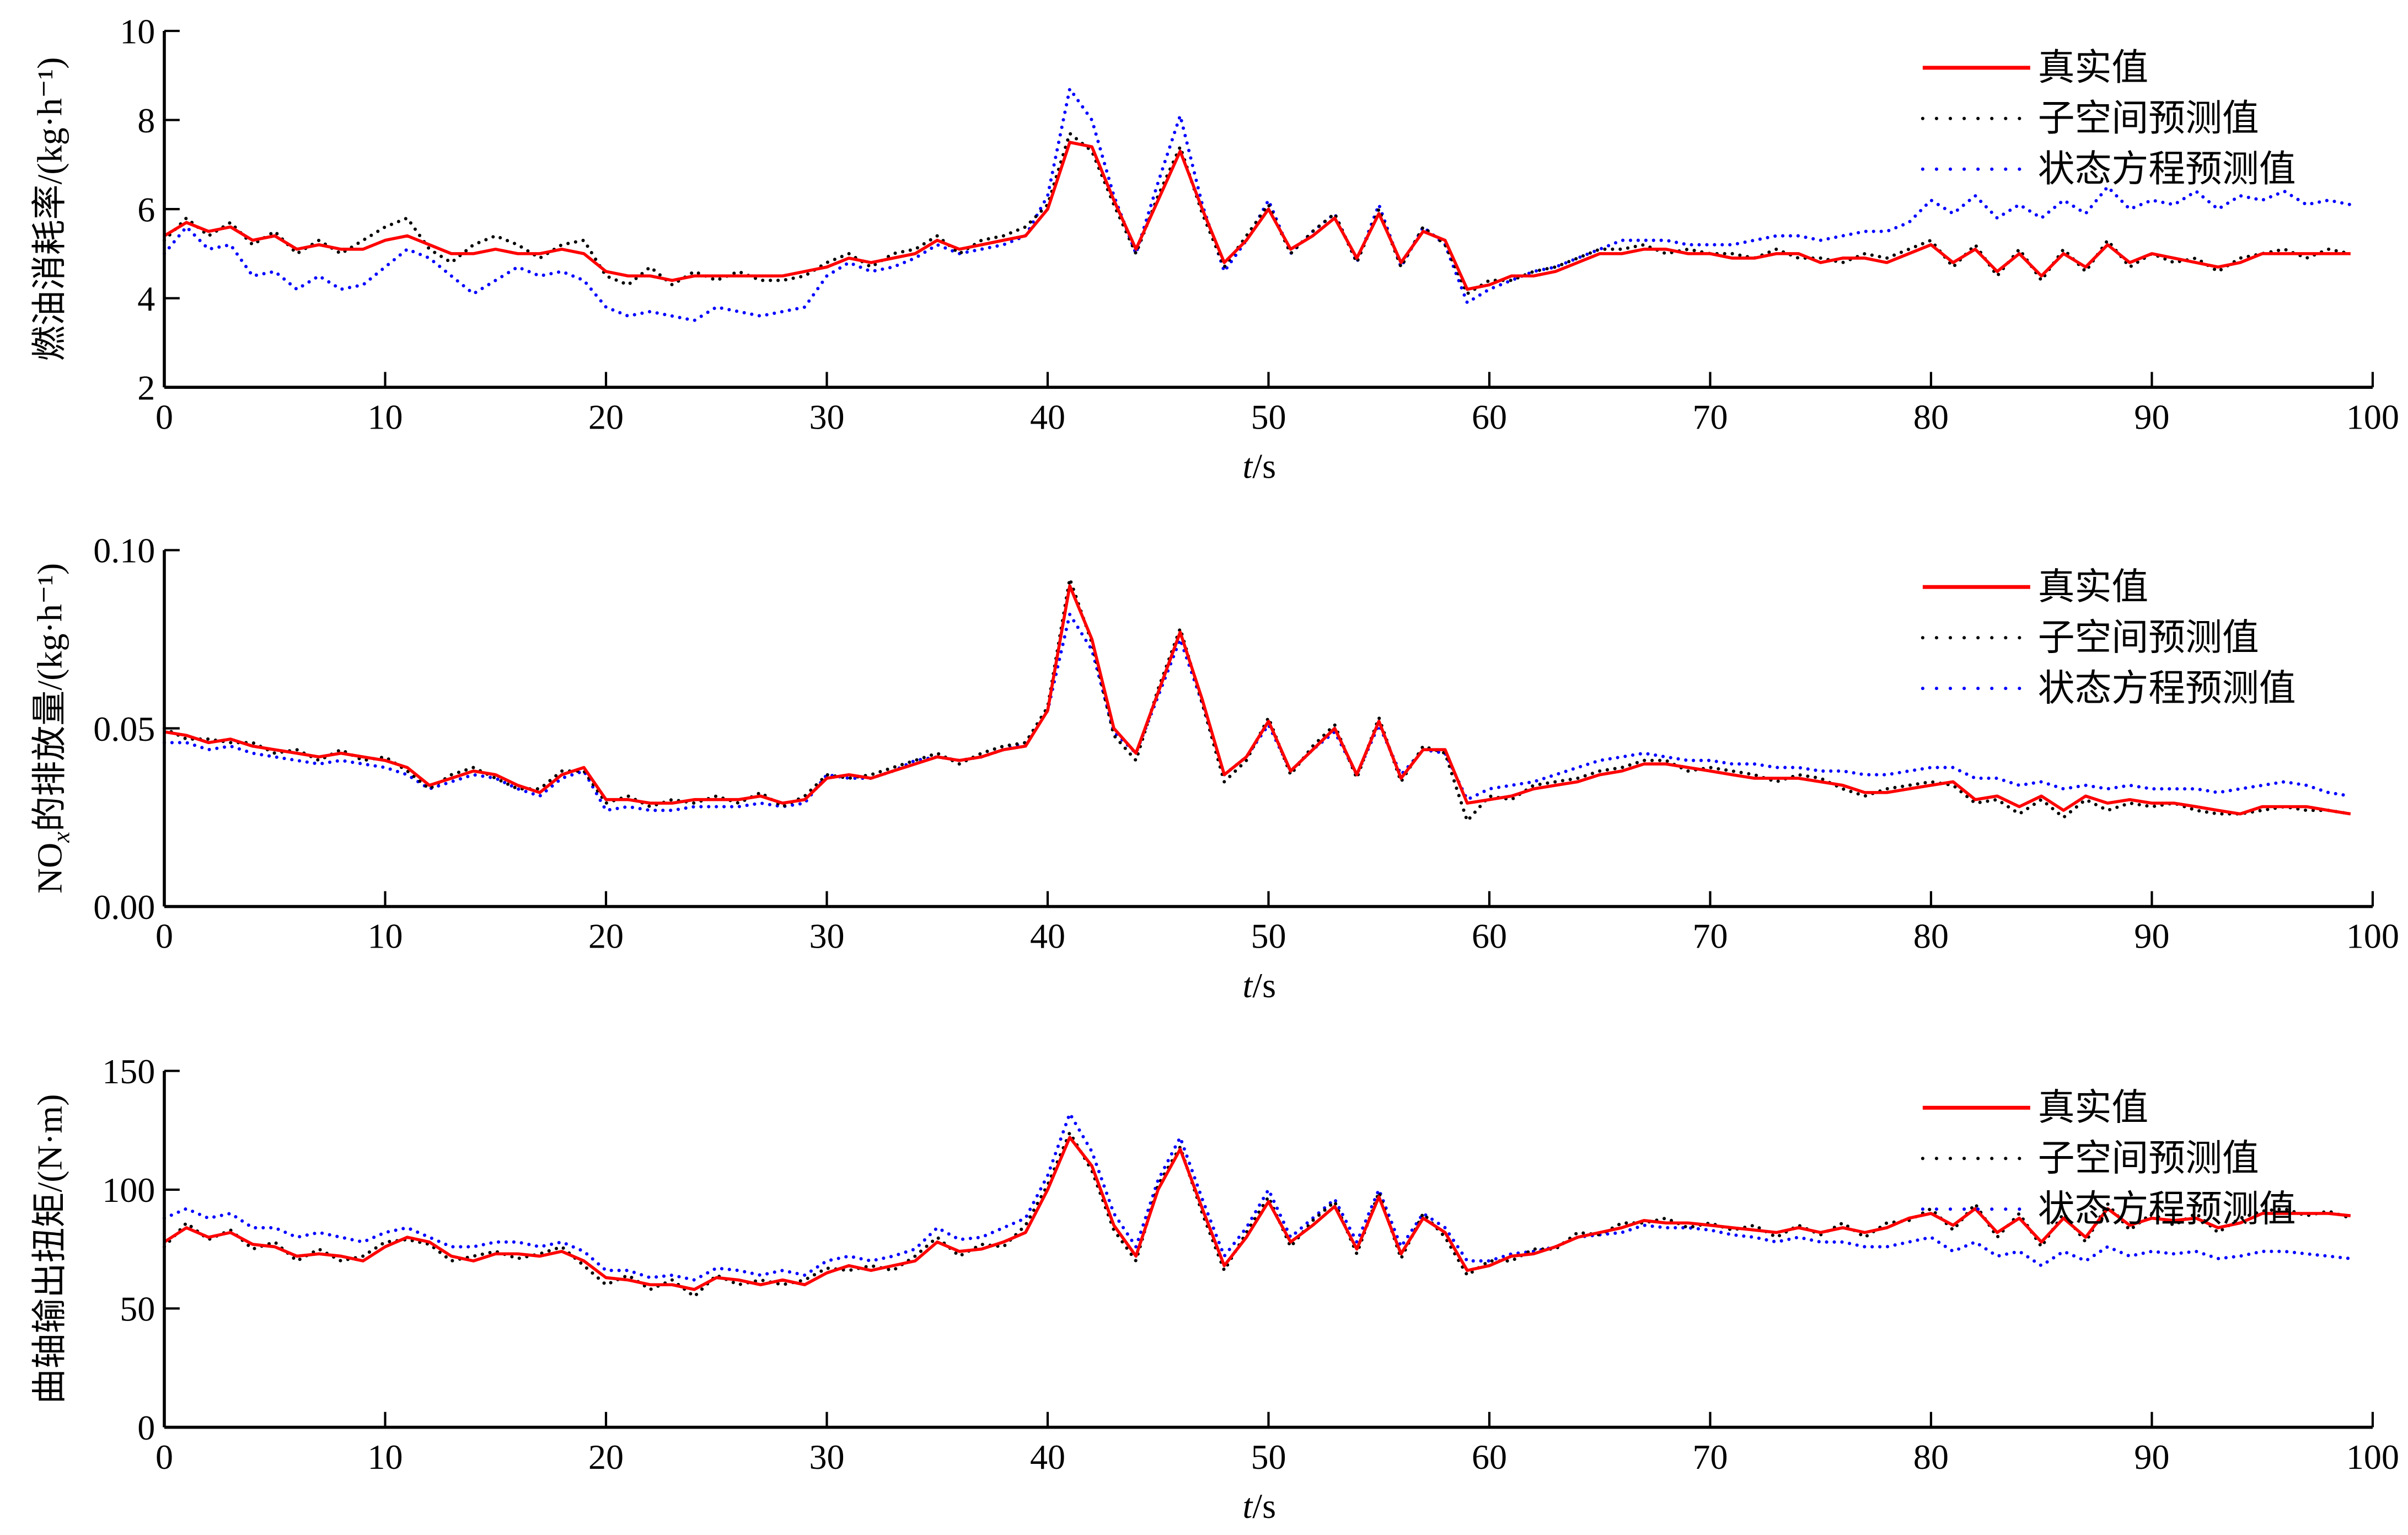 The width and height of the screenshot is (2408, 1535). Describe the element at coordinates (128, 1190) in the screenshot. I see `y-tick-label: 100` at that location.